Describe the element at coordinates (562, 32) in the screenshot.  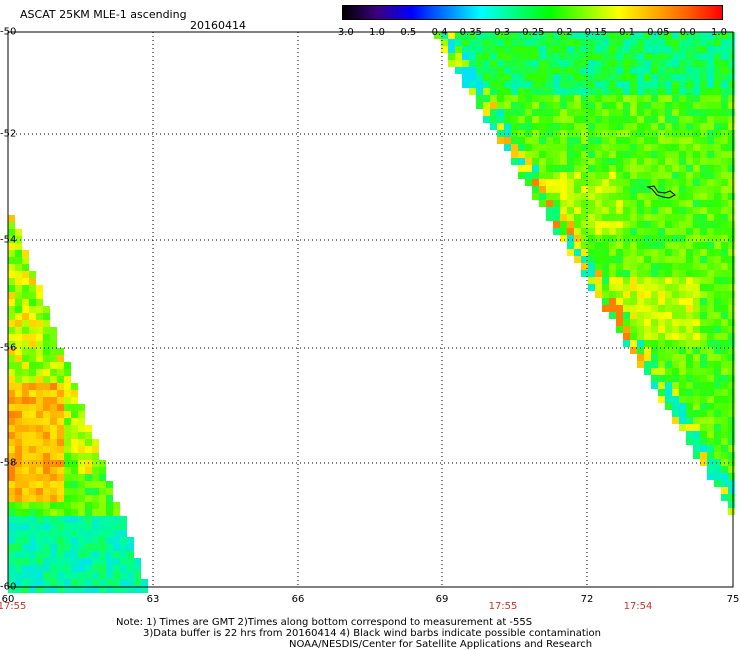
I see `colorbar-label: -0.2` at that location.